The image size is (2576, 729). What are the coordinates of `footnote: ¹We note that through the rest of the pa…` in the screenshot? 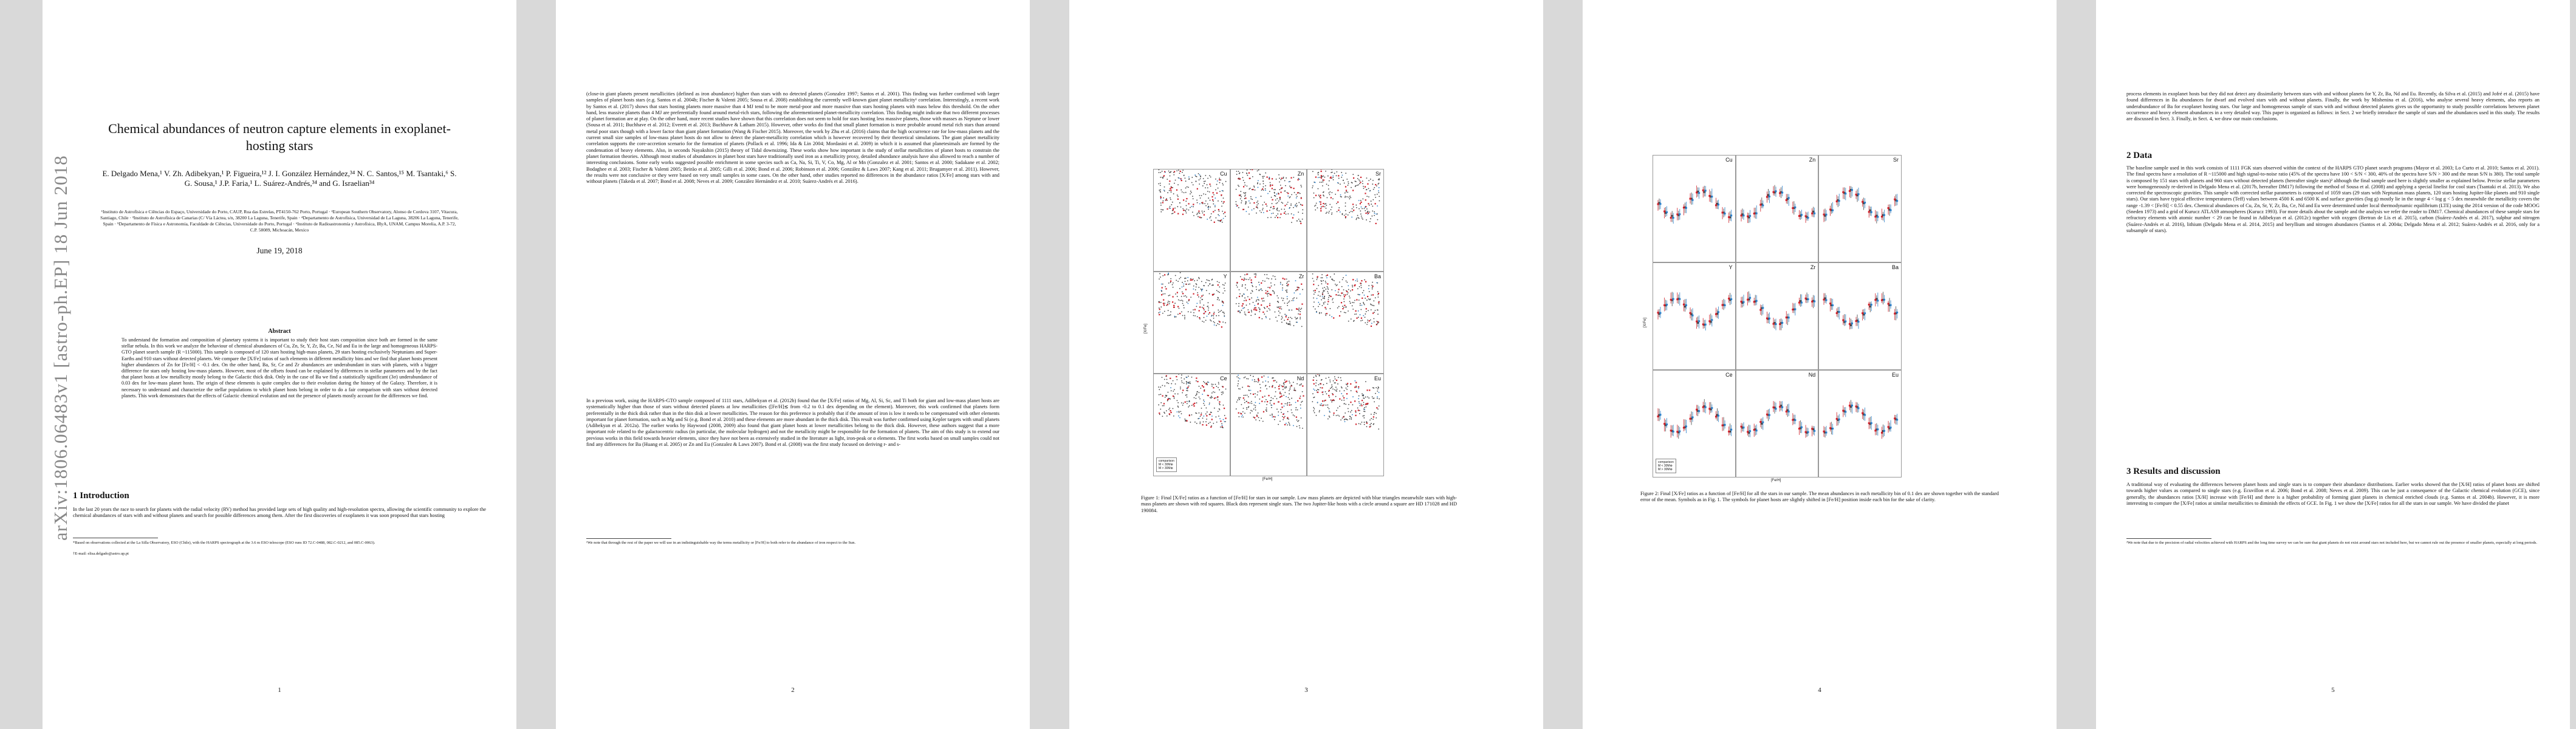 It's located at (721, 543).